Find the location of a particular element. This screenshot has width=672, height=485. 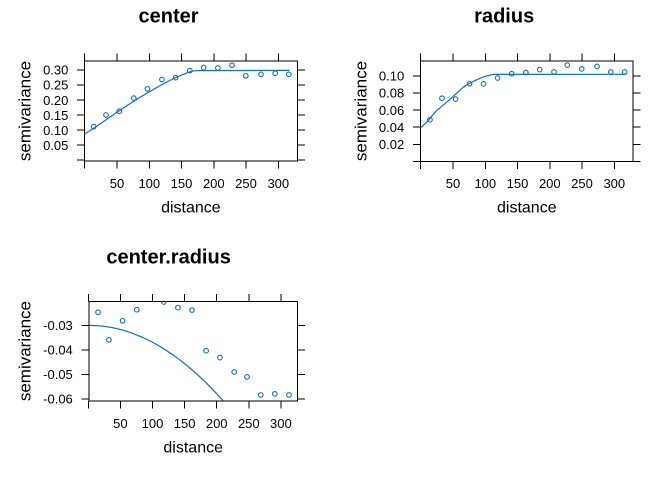

svg-text: 0.05 is located at coordinates (55, 145).